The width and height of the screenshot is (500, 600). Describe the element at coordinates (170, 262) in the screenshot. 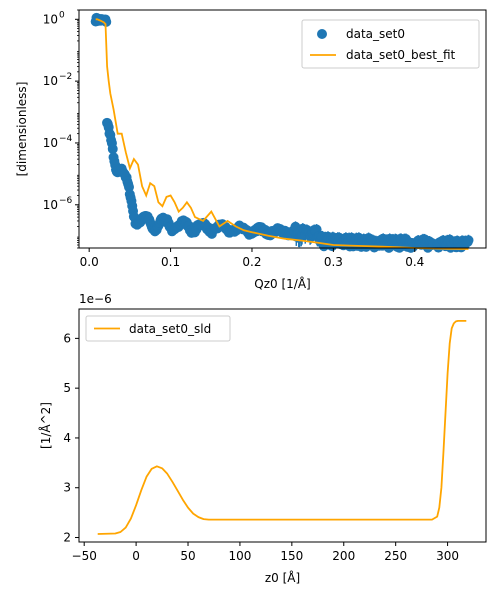

I see `x-tick-label: 0.1` at that location.